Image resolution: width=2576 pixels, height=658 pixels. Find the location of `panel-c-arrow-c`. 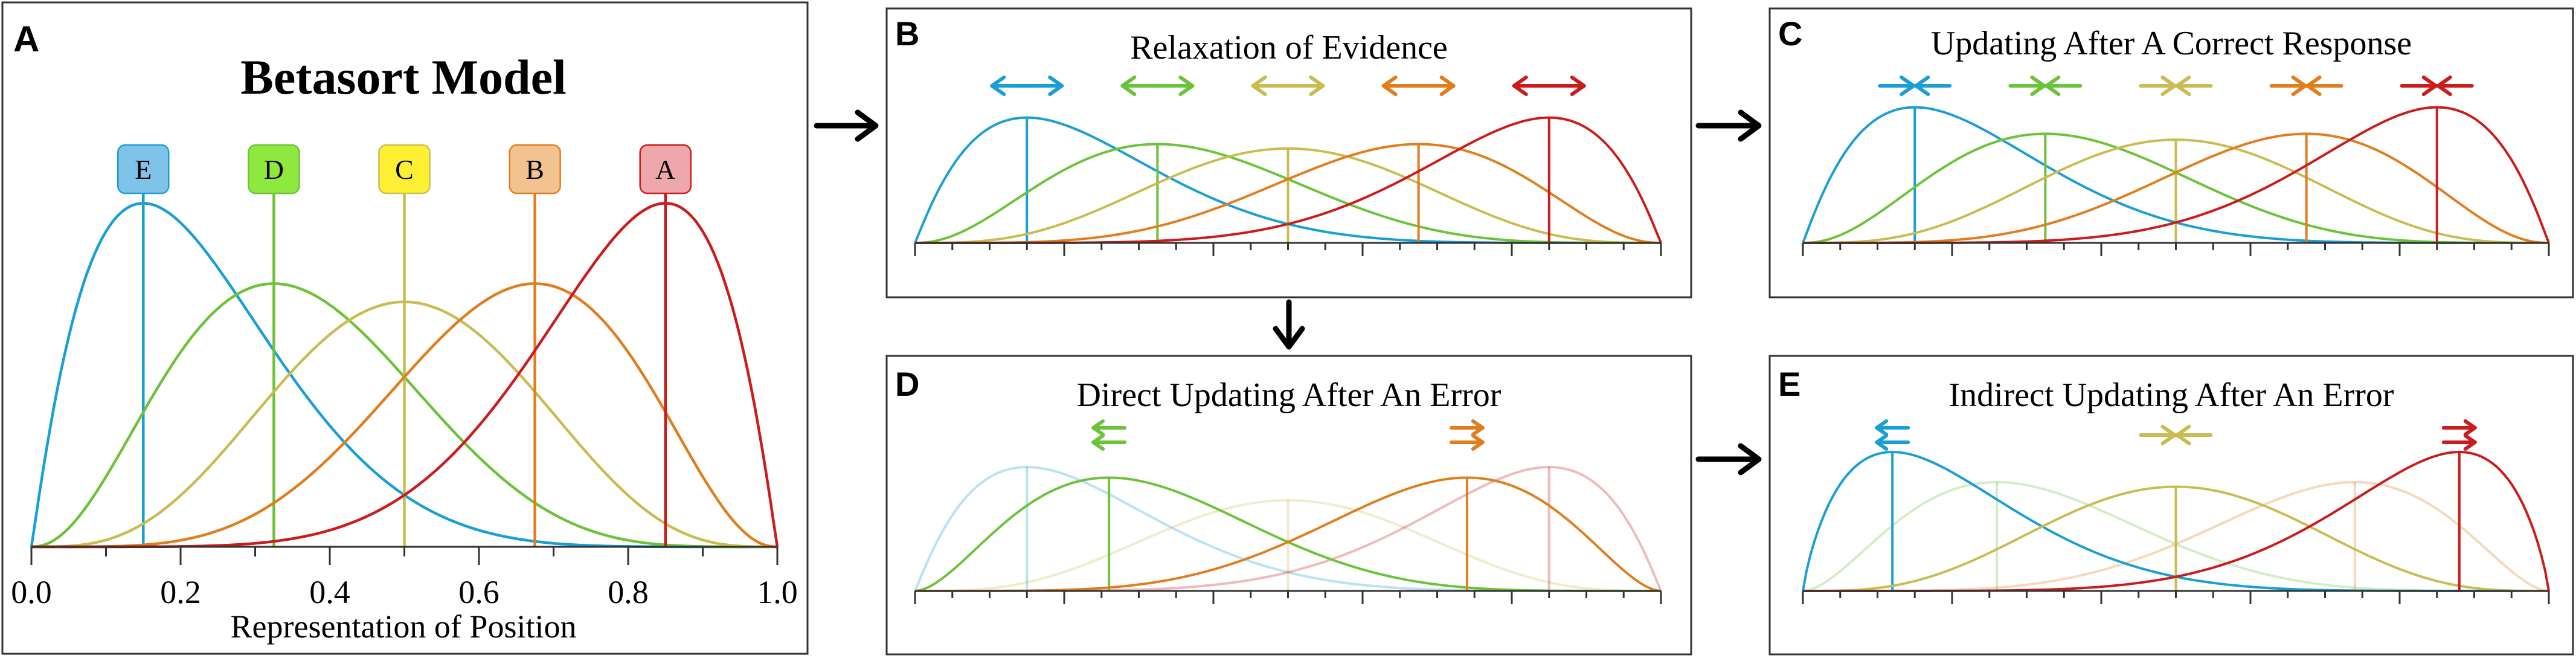

panel-c-arrow-c is located at coordinates (2176, 86).